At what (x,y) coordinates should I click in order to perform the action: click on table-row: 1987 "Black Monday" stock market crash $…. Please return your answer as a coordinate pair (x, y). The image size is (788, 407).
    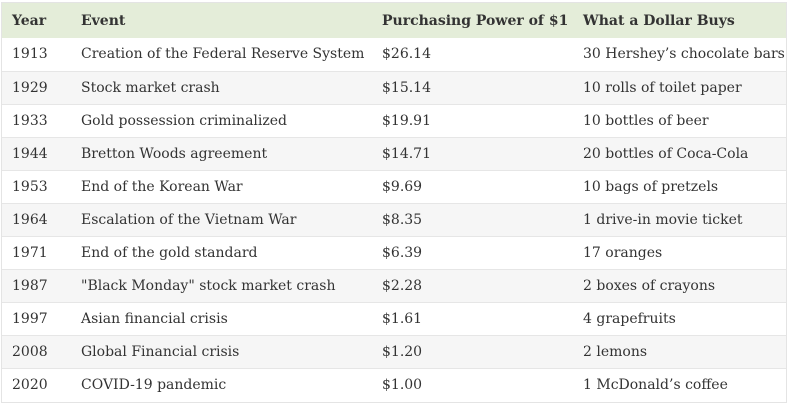
    Looking at the image, I should click on (394, 285).